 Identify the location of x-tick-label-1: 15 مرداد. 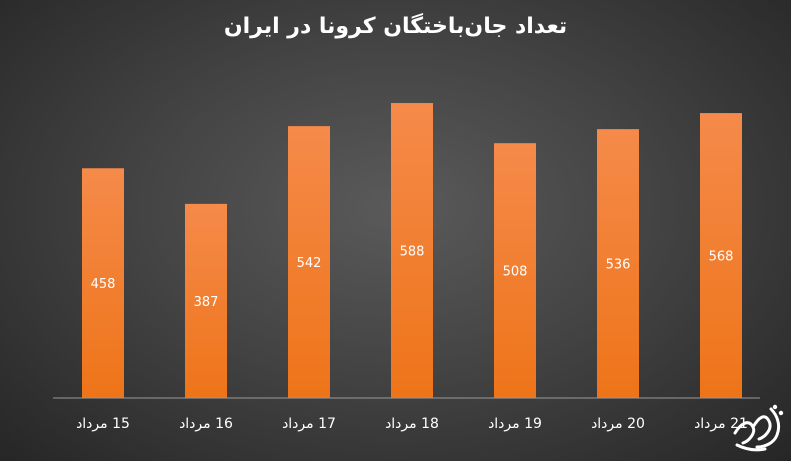
(103, 424).